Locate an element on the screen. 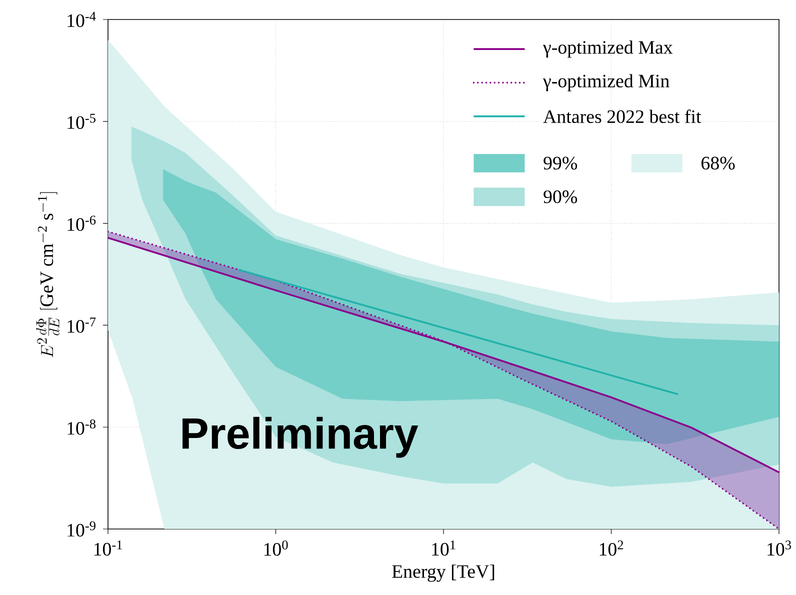 This screenshot has height=595, width=796. x-tick-label: 10$^{2}$ is located at coordinates (612, 548).